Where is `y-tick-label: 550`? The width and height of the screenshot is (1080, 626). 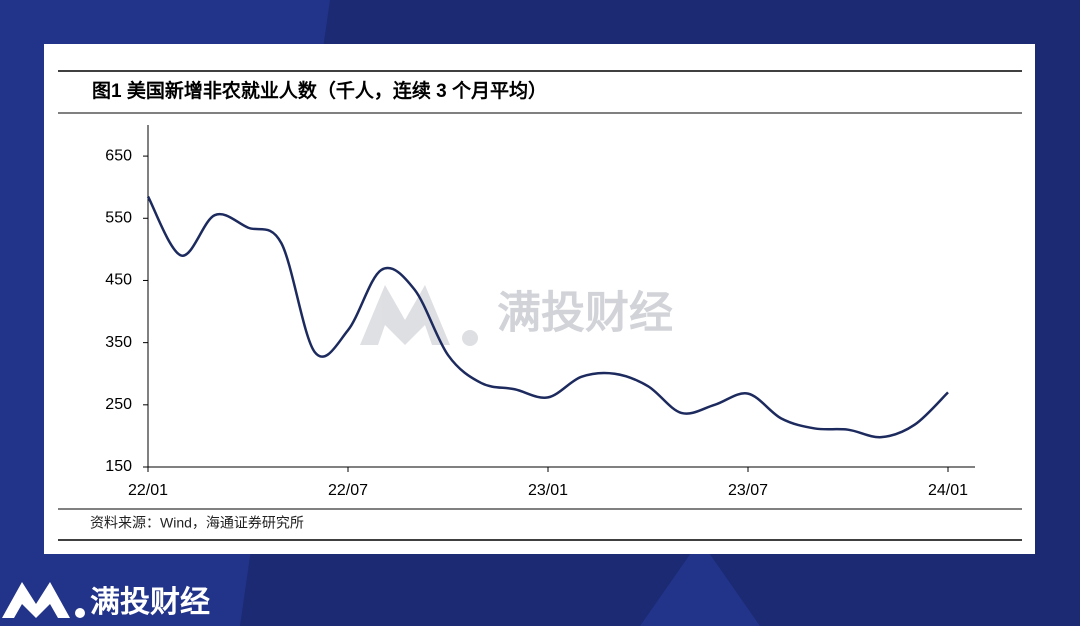 y-tick-label: 550 is located at coordinates (118, 217).